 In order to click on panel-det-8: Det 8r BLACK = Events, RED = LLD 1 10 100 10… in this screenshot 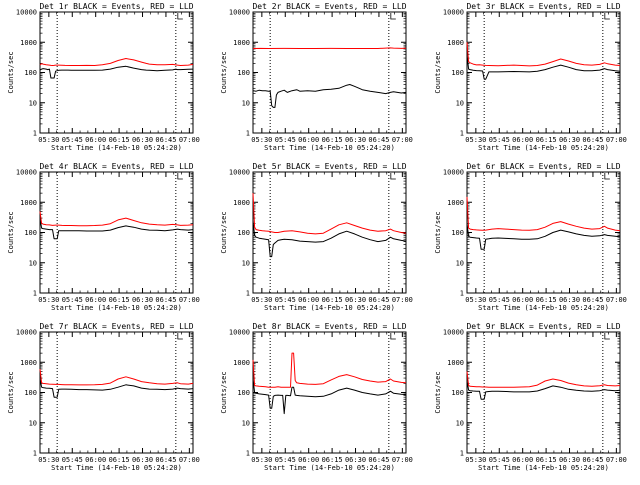, I will do `click(316, 397)`.